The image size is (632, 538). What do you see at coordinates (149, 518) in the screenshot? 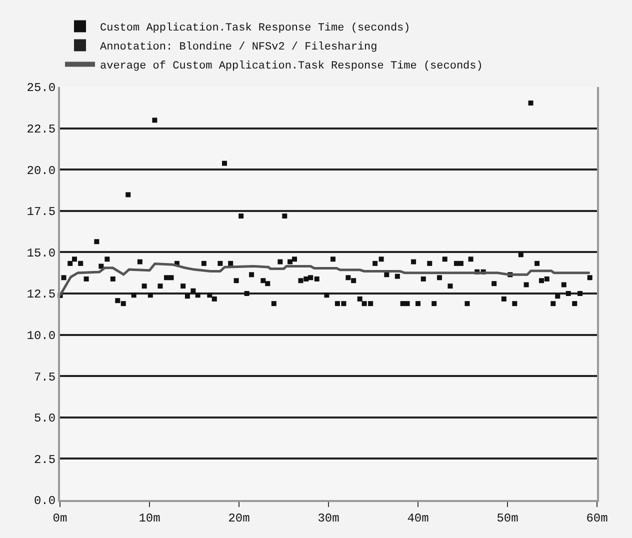
I see `x-tick-label: 10m` at bounding box center [149, 518].